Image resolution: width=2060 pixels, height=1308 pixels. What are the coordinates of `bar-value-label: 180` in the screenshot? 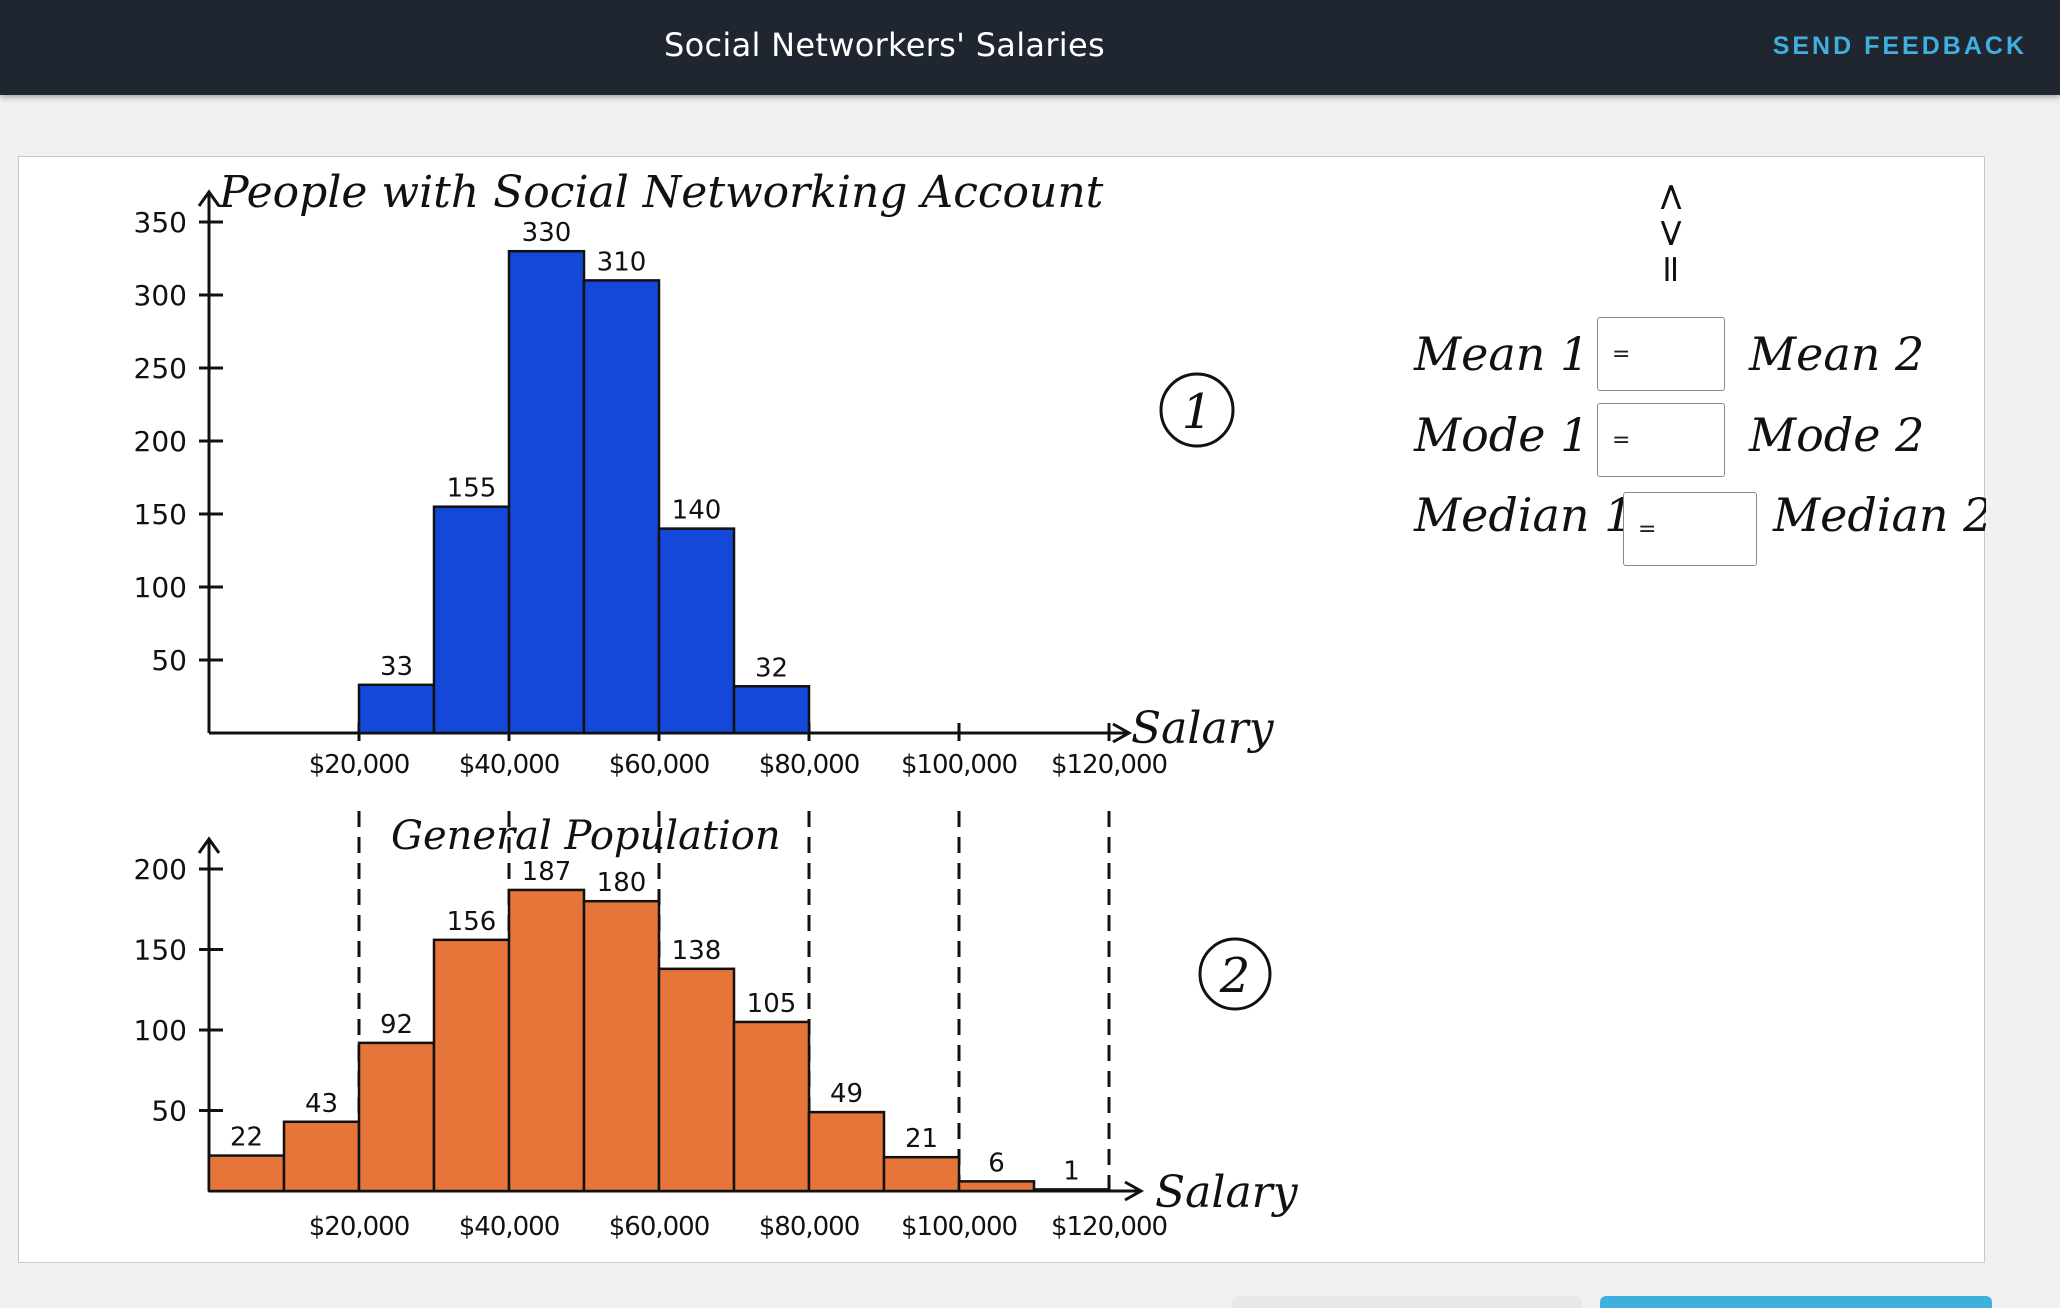 It's located at (622, 883).